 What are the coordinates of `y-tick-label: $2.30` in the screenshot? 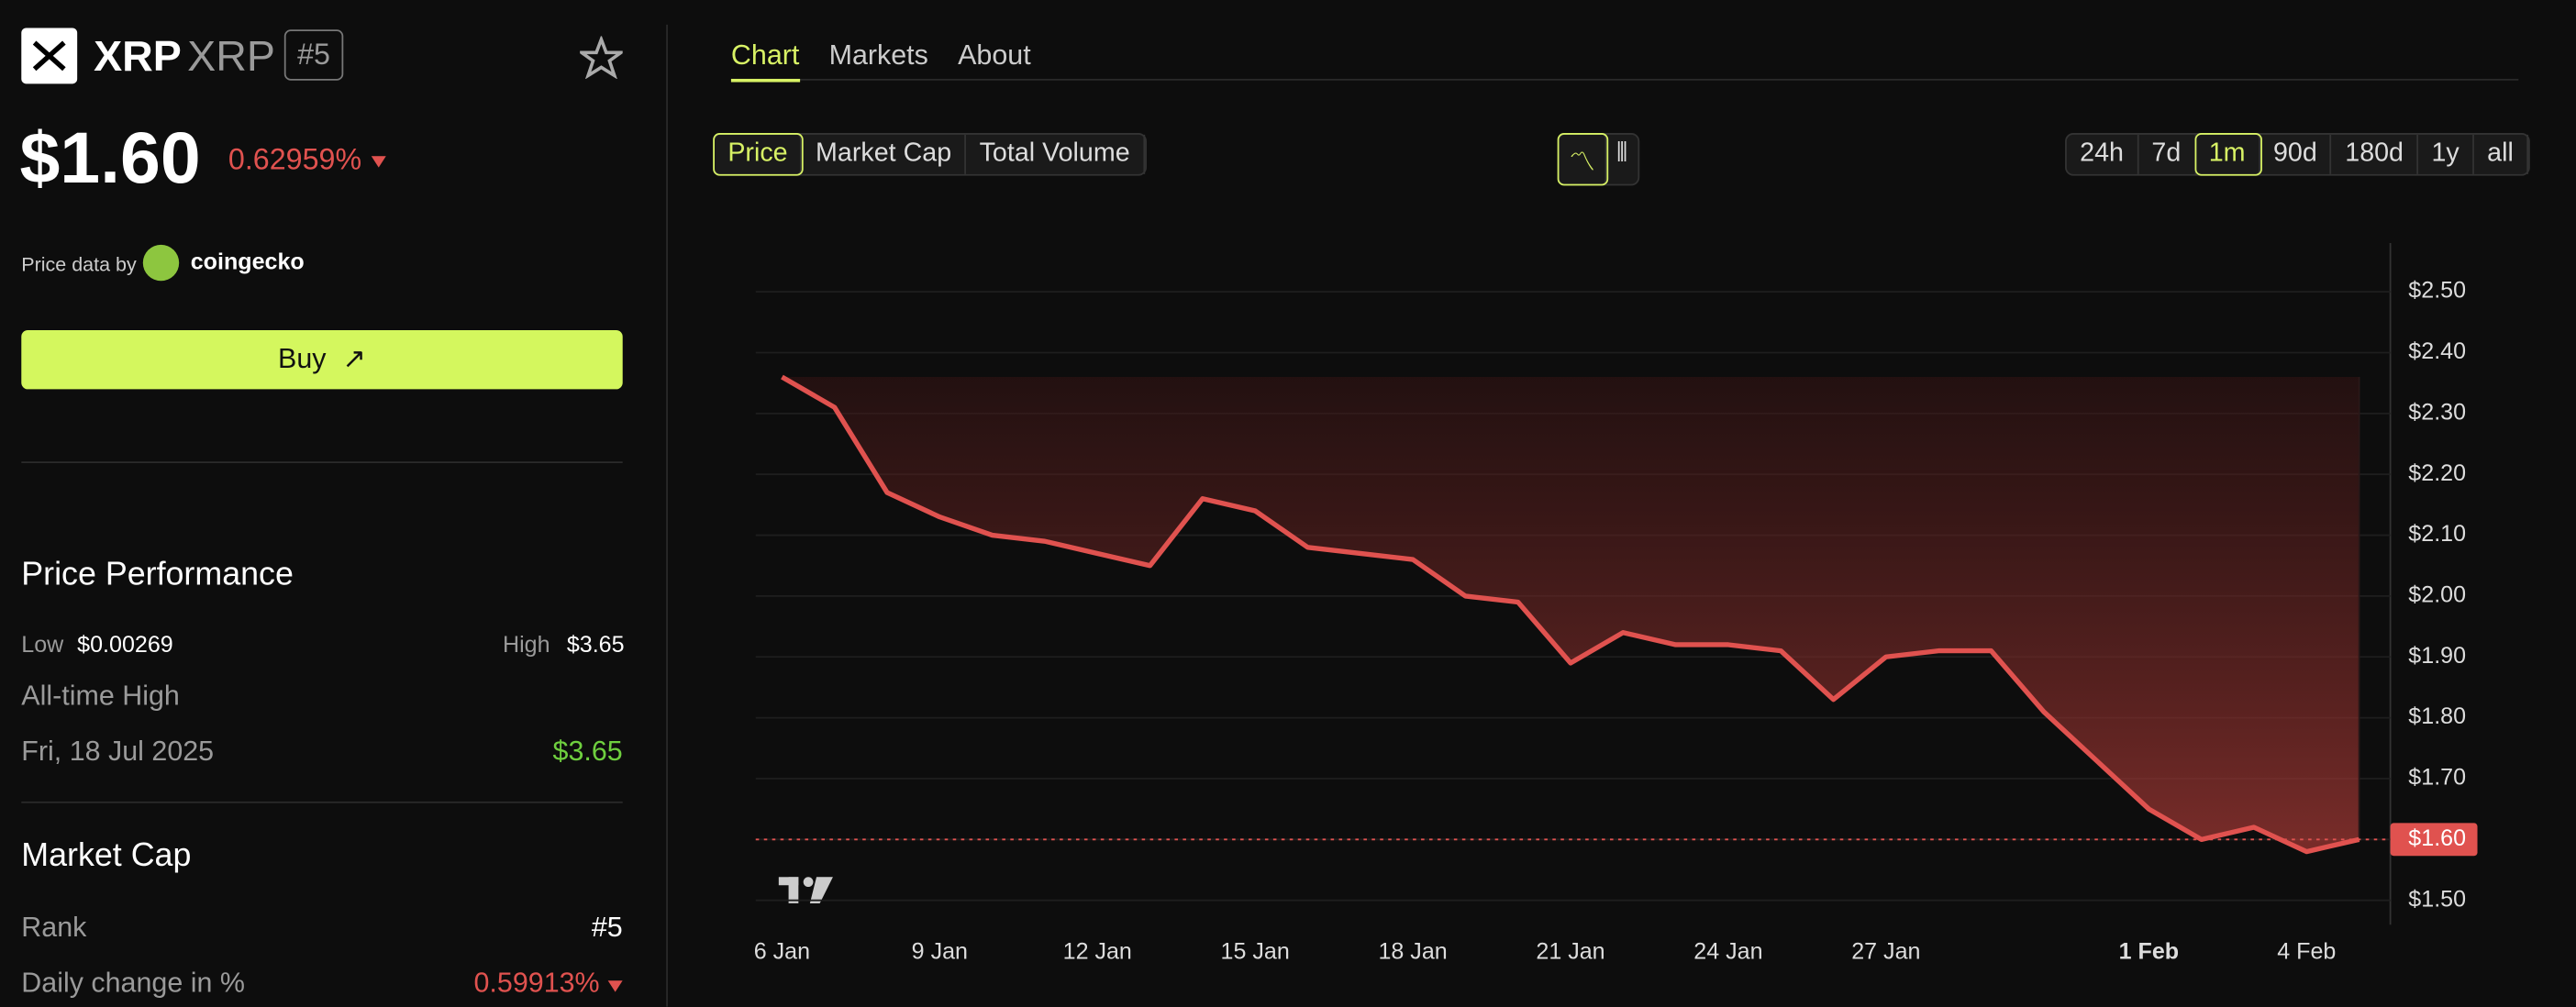 It's located at (2437, 412).